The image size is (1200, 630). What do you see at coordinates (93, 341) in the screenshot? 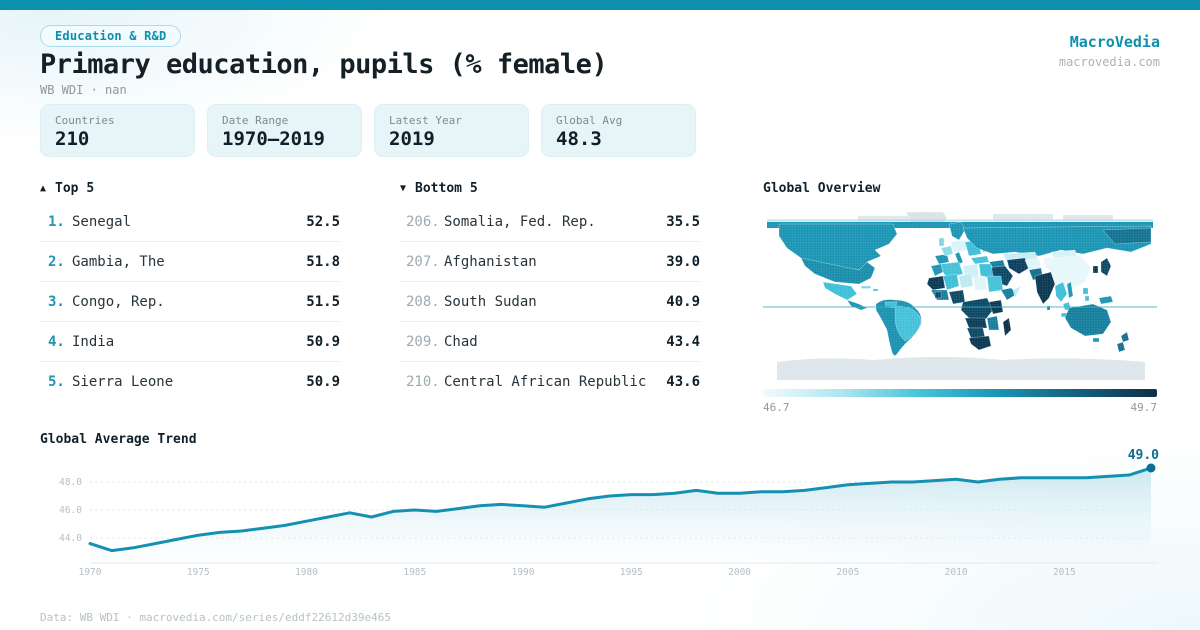
I see `country-name: India` at bounding box center [93, 341].